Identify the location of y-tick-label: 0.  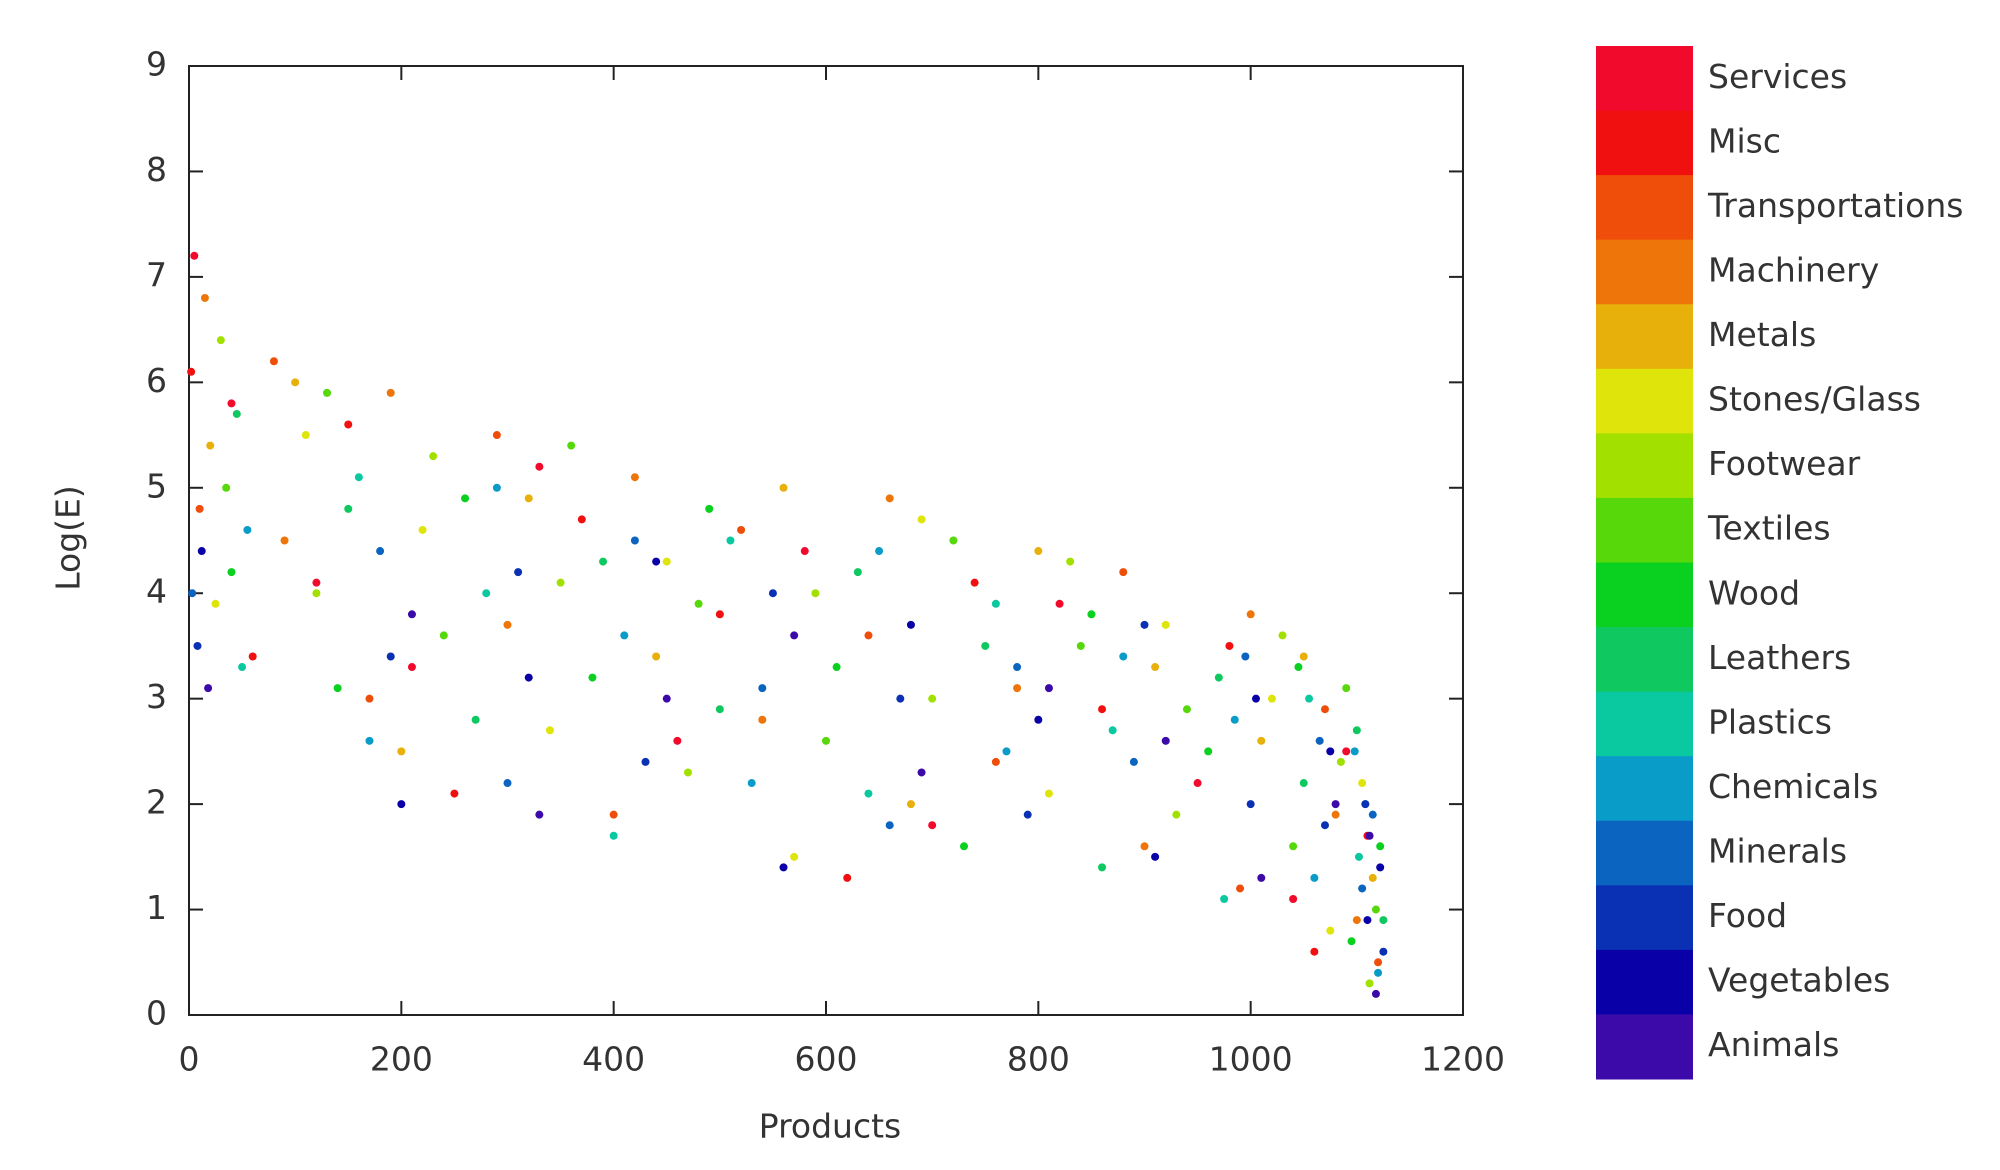
(156, 1013).